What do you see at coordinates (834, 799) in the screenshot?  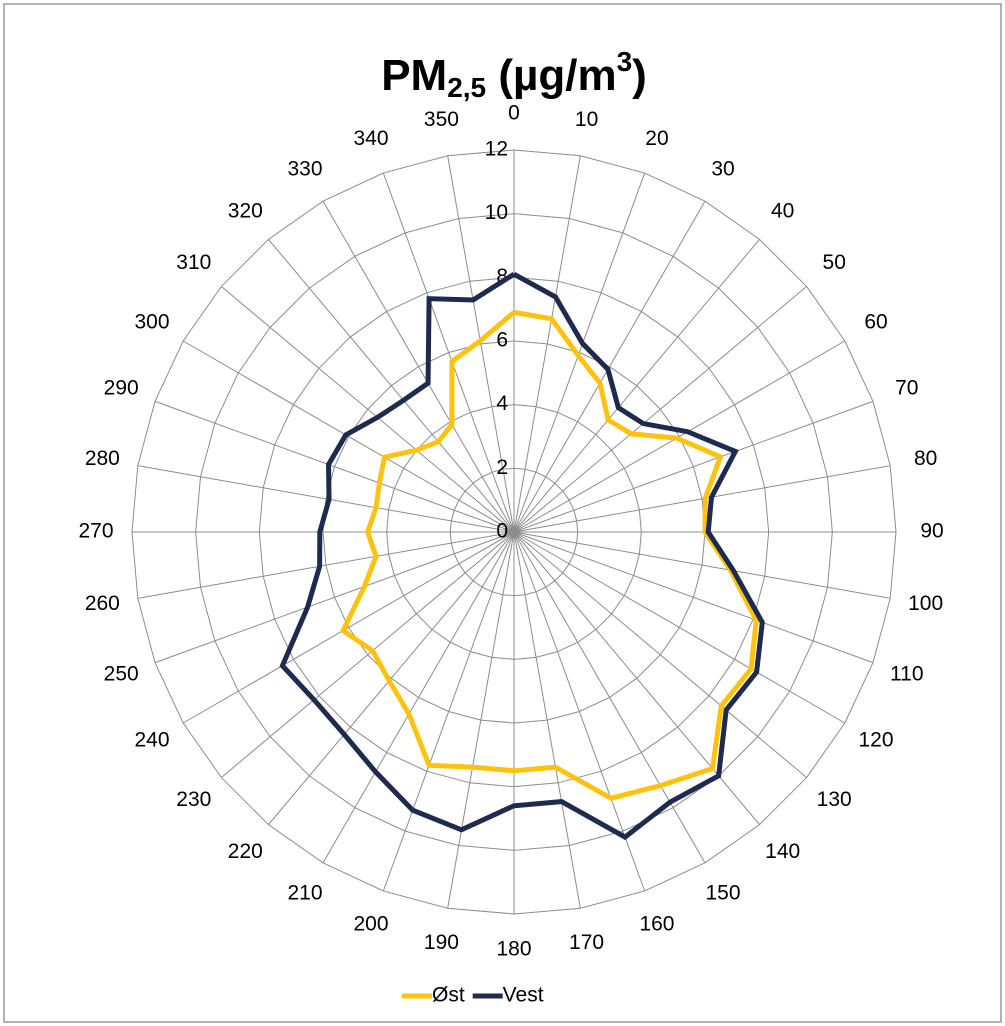 I see `angle-label: 130` at bounding box center [834, 799].